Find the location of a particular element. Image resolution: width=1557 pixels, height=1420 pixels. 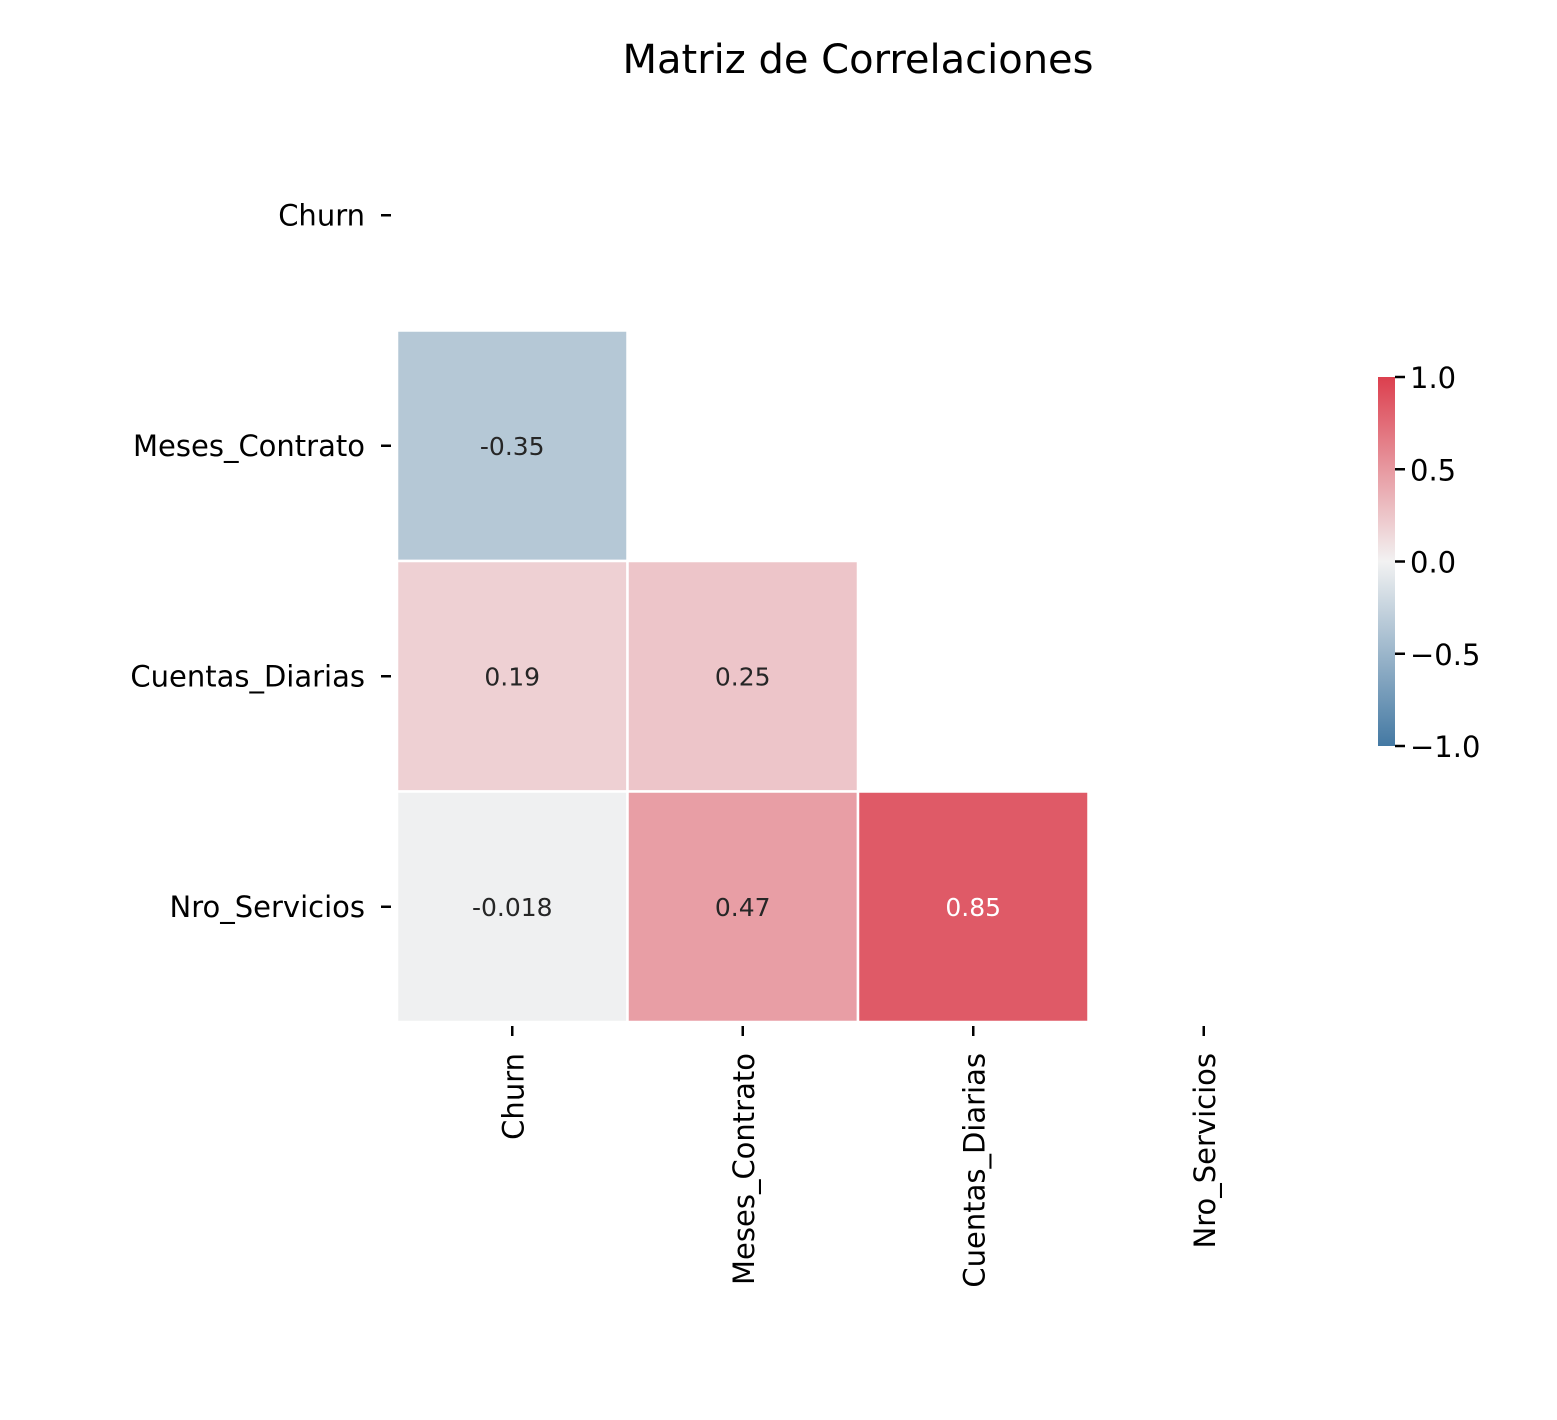

y-tick-label: Cuentas_Diarias is located at coordinates (247, 676).